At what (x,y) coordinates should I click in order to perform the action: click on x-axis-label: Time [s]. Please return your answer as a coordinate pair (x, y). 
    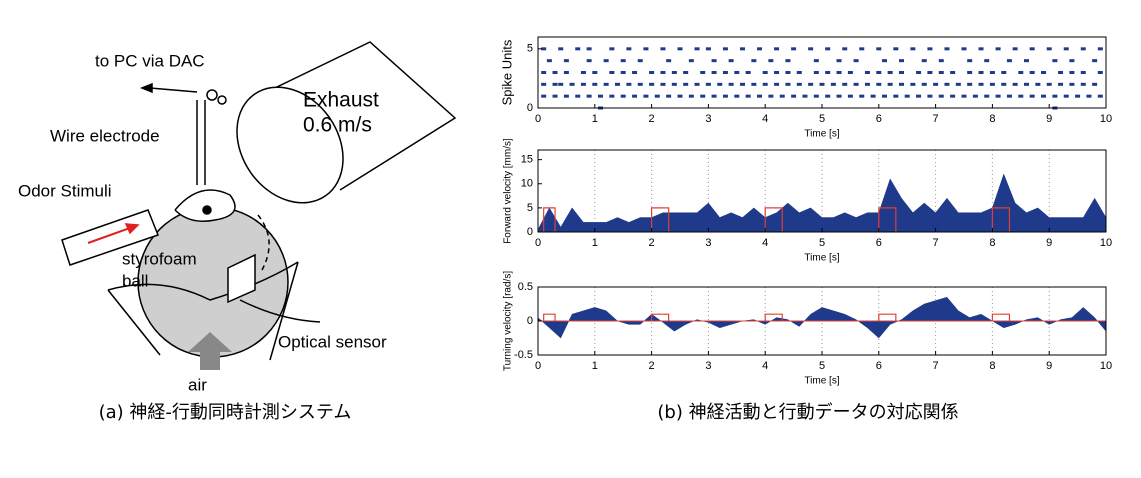
    Looking at the image, I should click on (821, 258).